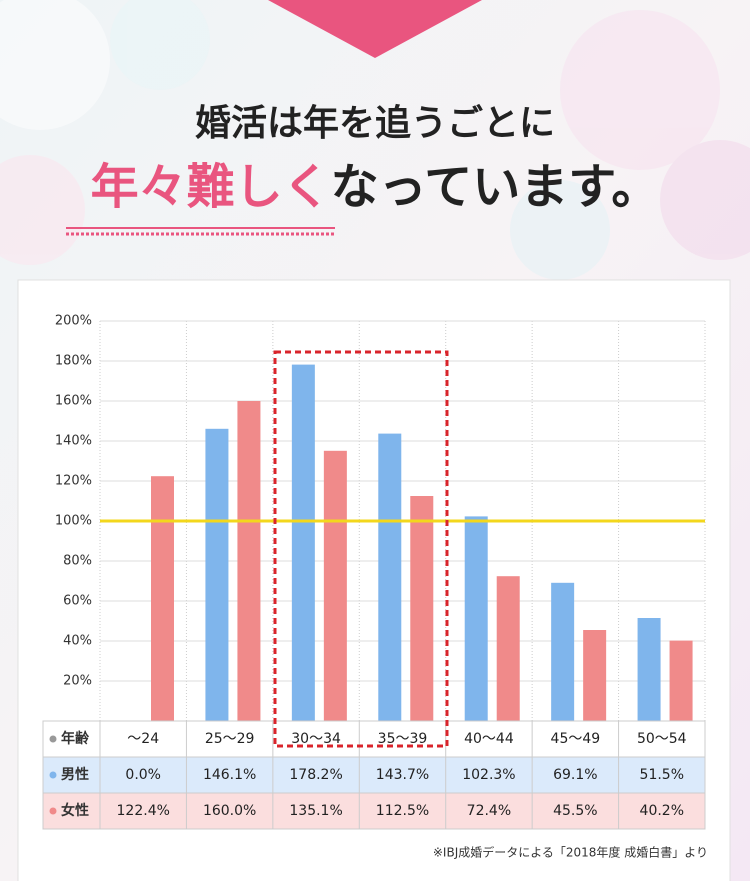  Describe the element at coordinates (375, 123) in the screenshot. I see `heading-line1: 婚活は年を追うごとに` at that location.